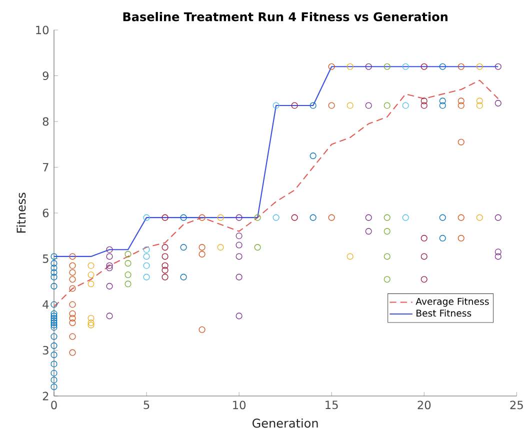  I want to click on y-tick-label: 5, so click(45, 258).